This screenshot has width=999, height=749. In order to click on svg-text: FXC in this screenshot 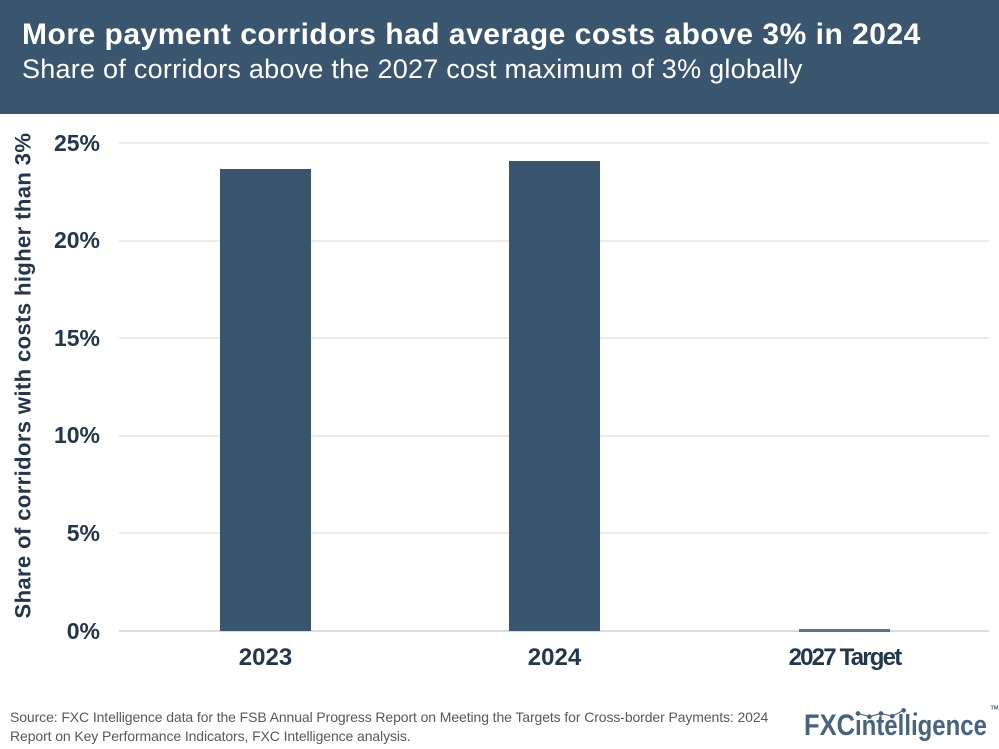, I will do `click(829, 725)`.